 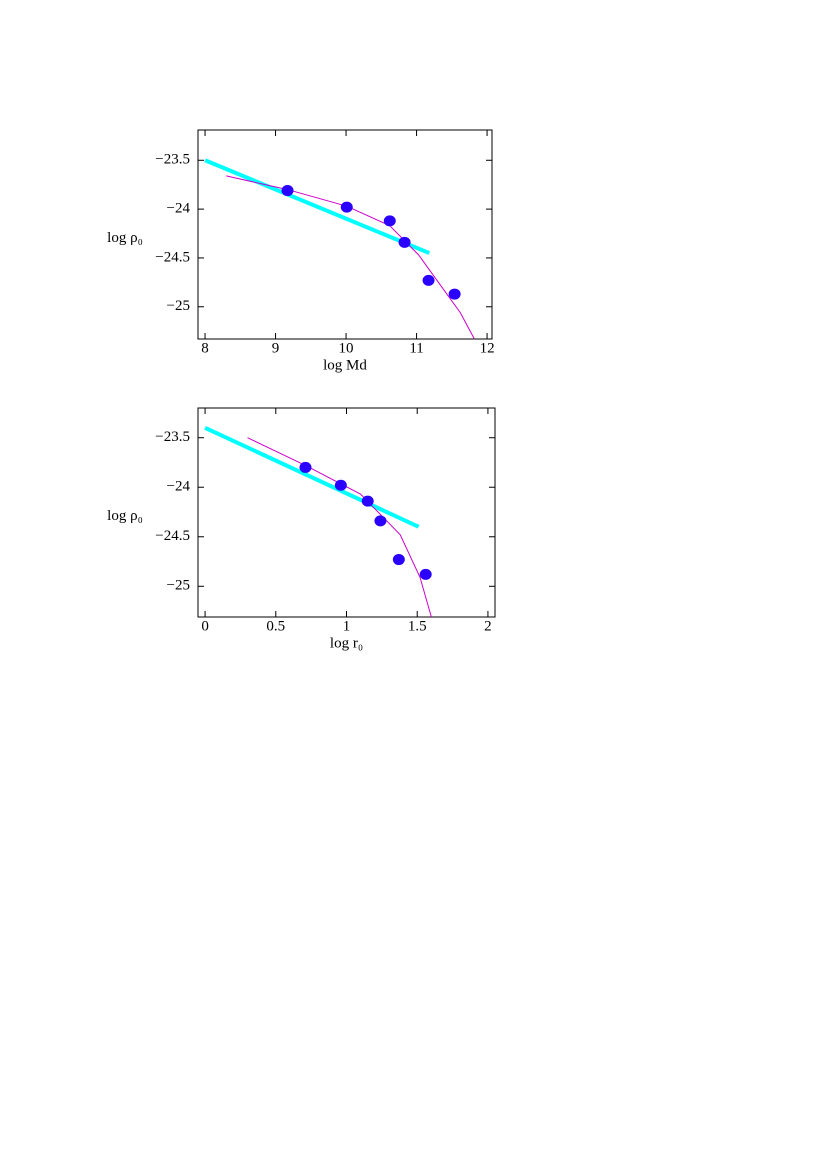 What do you see at coordinates (346, 643) in the screenshot?
I see `x-axis-label: log r₀` at bounding box center [346, 643].